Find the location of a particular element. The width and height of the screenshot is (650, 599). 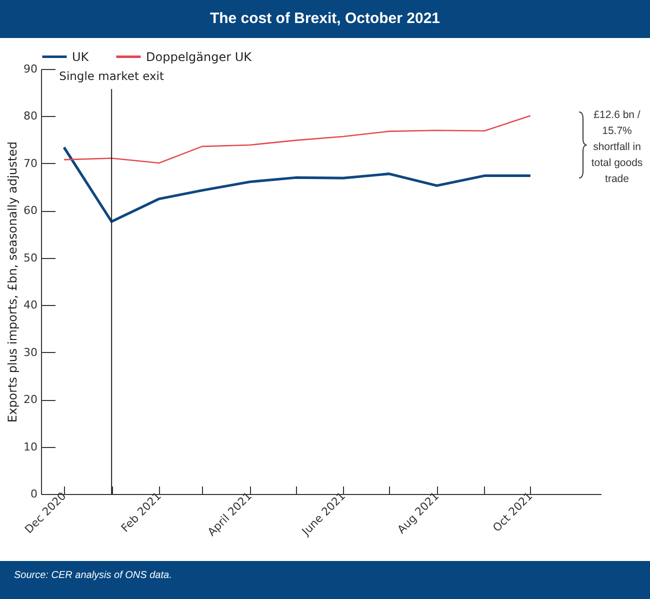

annotation: £12.6 bn / 15.7% shortfall in total goods trade is located at coordinates (617, 147).